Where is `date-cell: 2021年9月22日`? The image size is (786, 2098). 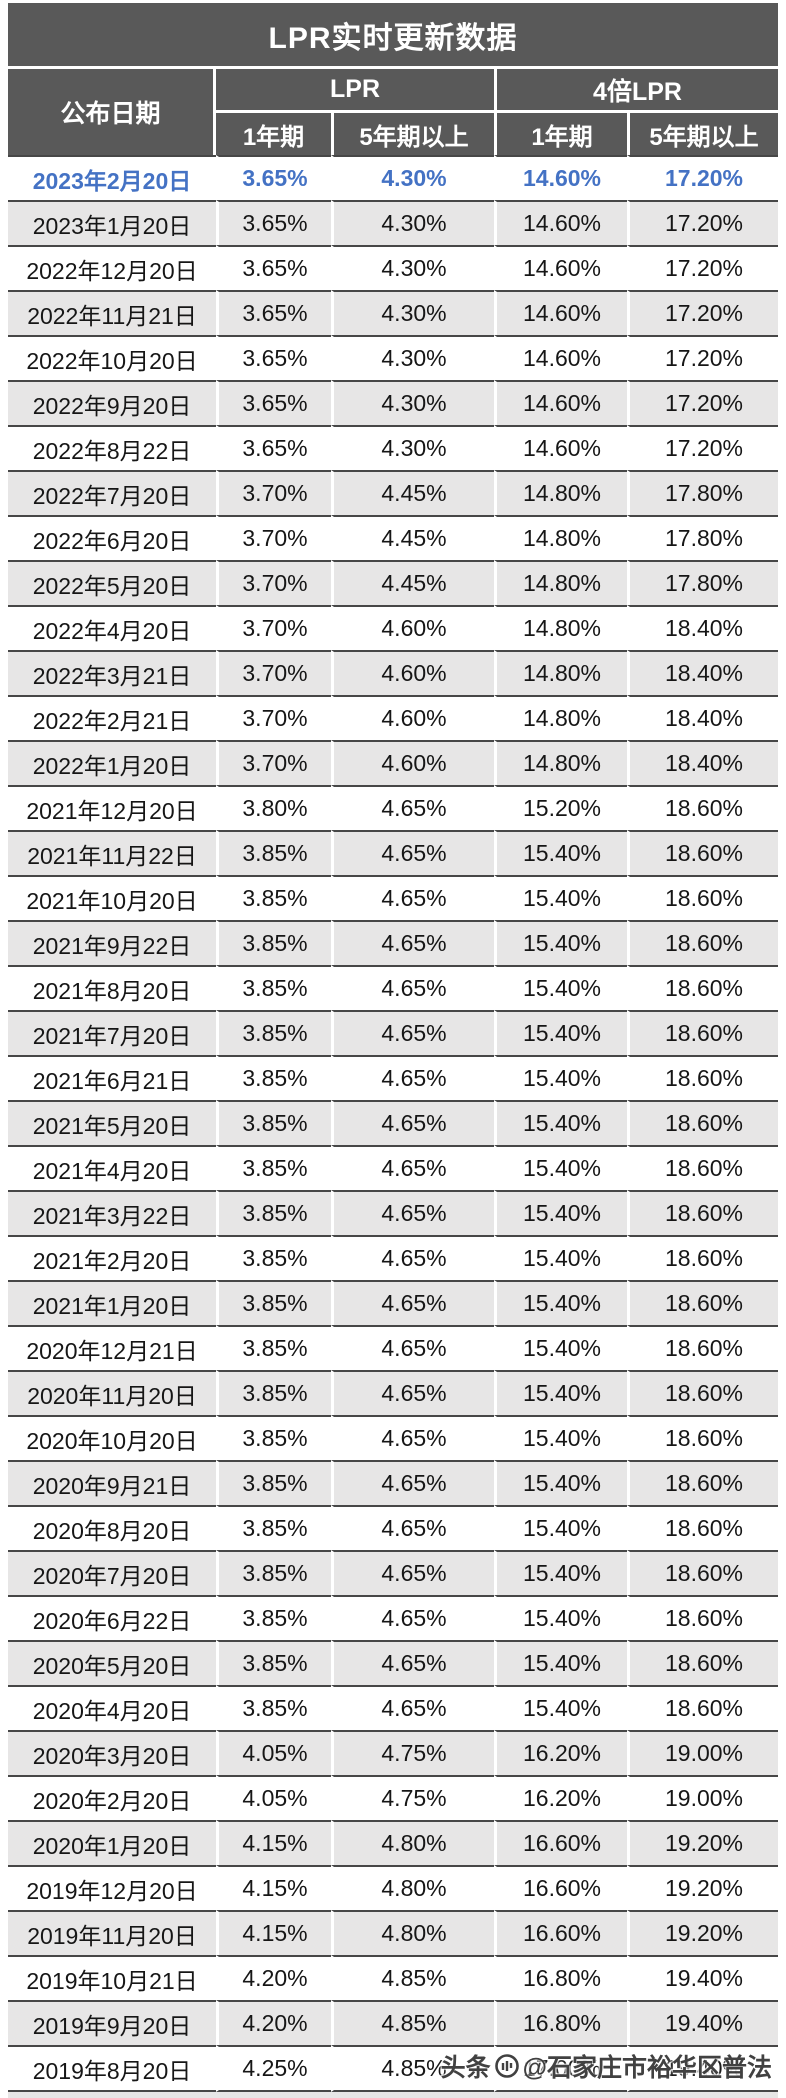
date-cell: 2021年9月22日 is located at coordinates (112, 942).